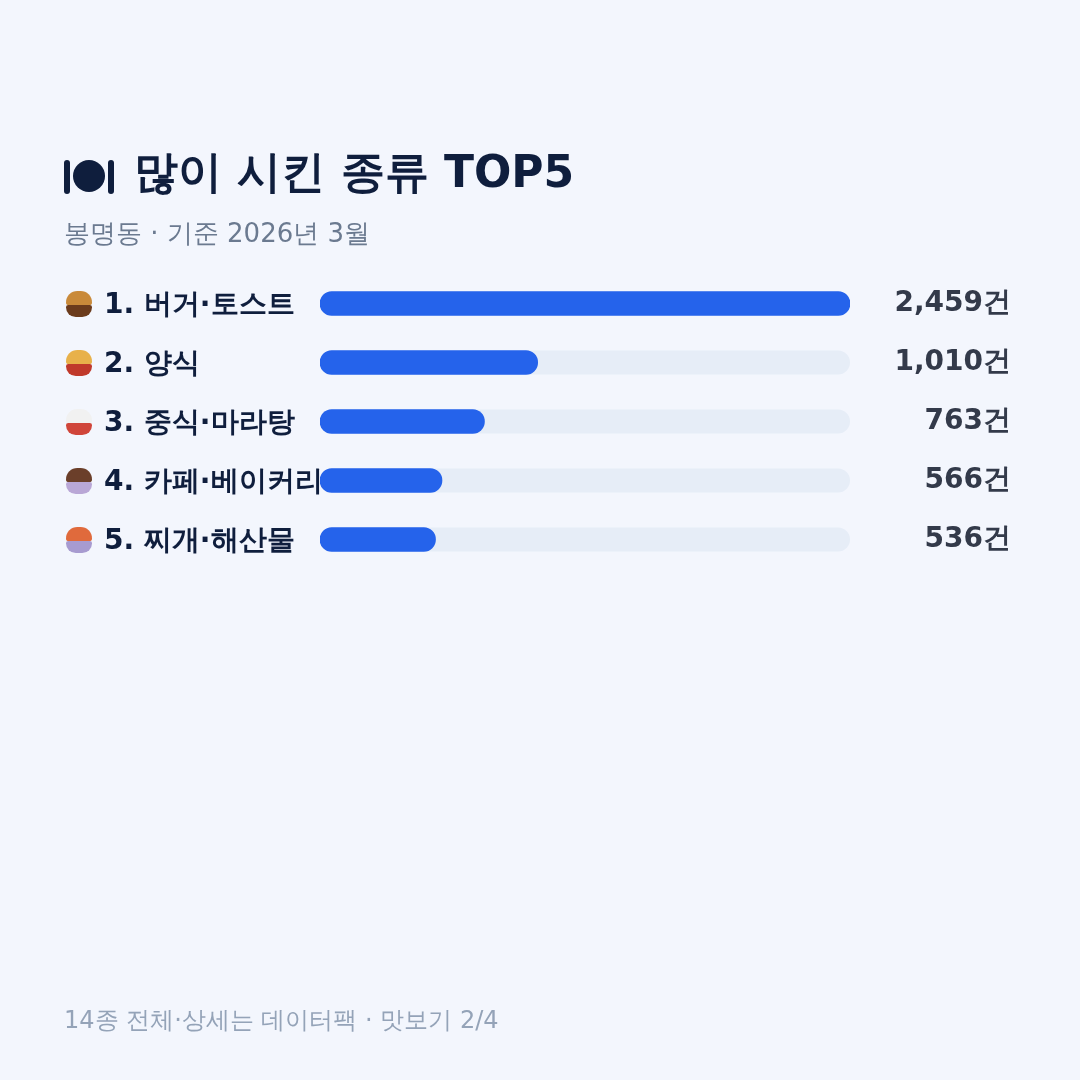 This screenshot has width=1080, height=1080. I want to click on data-label: 536건, so click(967, 537).